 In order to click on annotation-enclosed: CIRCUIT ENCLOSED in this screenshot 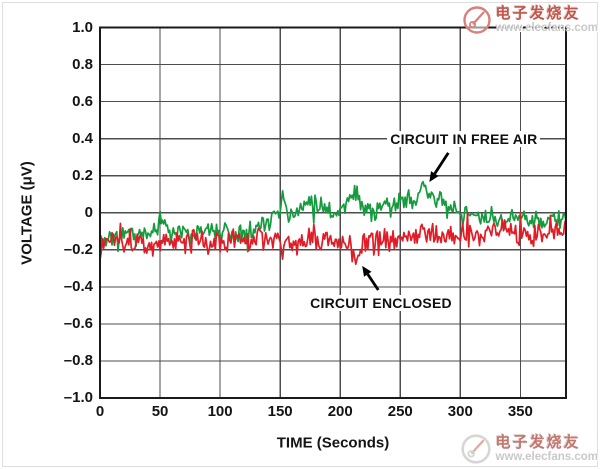, I will do `click(381, 303)`.